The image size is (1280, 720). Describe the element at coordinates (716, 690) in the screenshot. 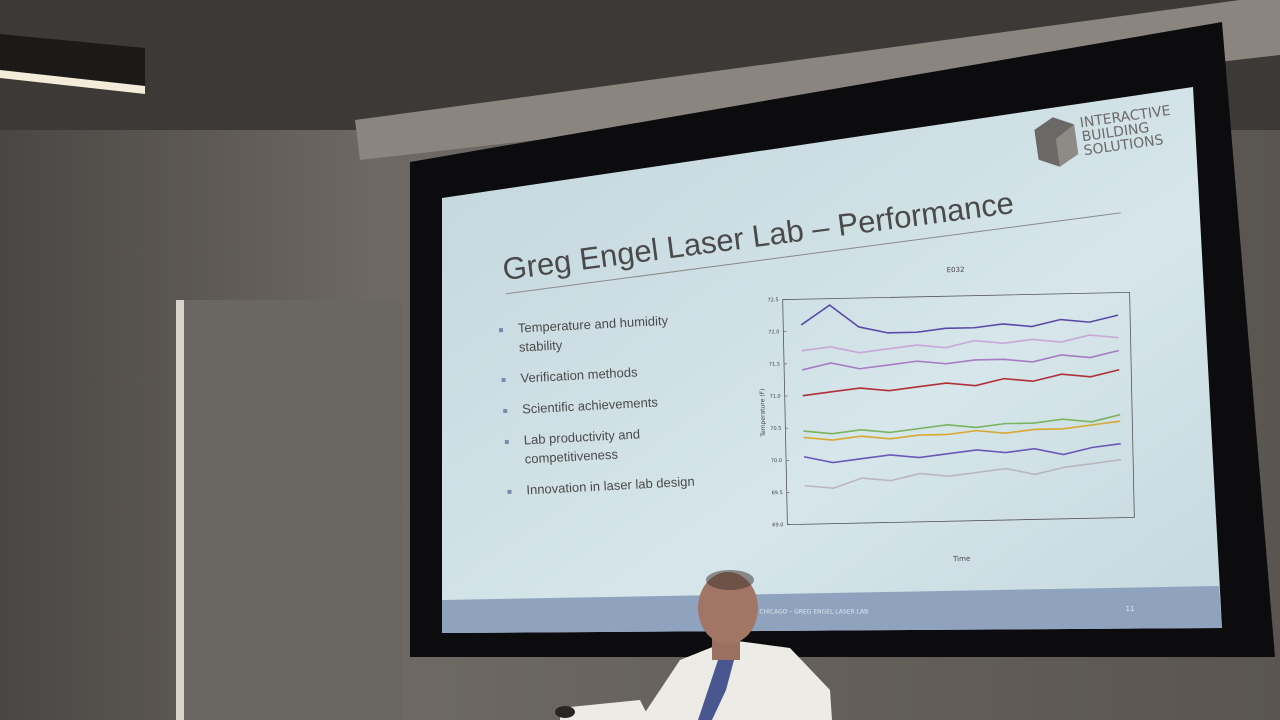

I see `tie` at that location.